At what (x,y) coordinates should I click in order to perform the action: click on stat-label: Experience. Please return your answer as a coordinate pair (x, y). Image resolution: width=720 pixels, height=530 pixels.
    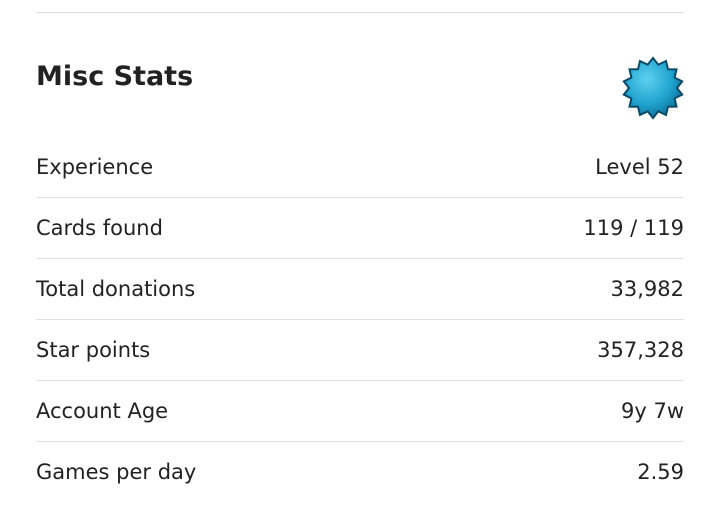
    Looking at the image, I should click on (95, 167).